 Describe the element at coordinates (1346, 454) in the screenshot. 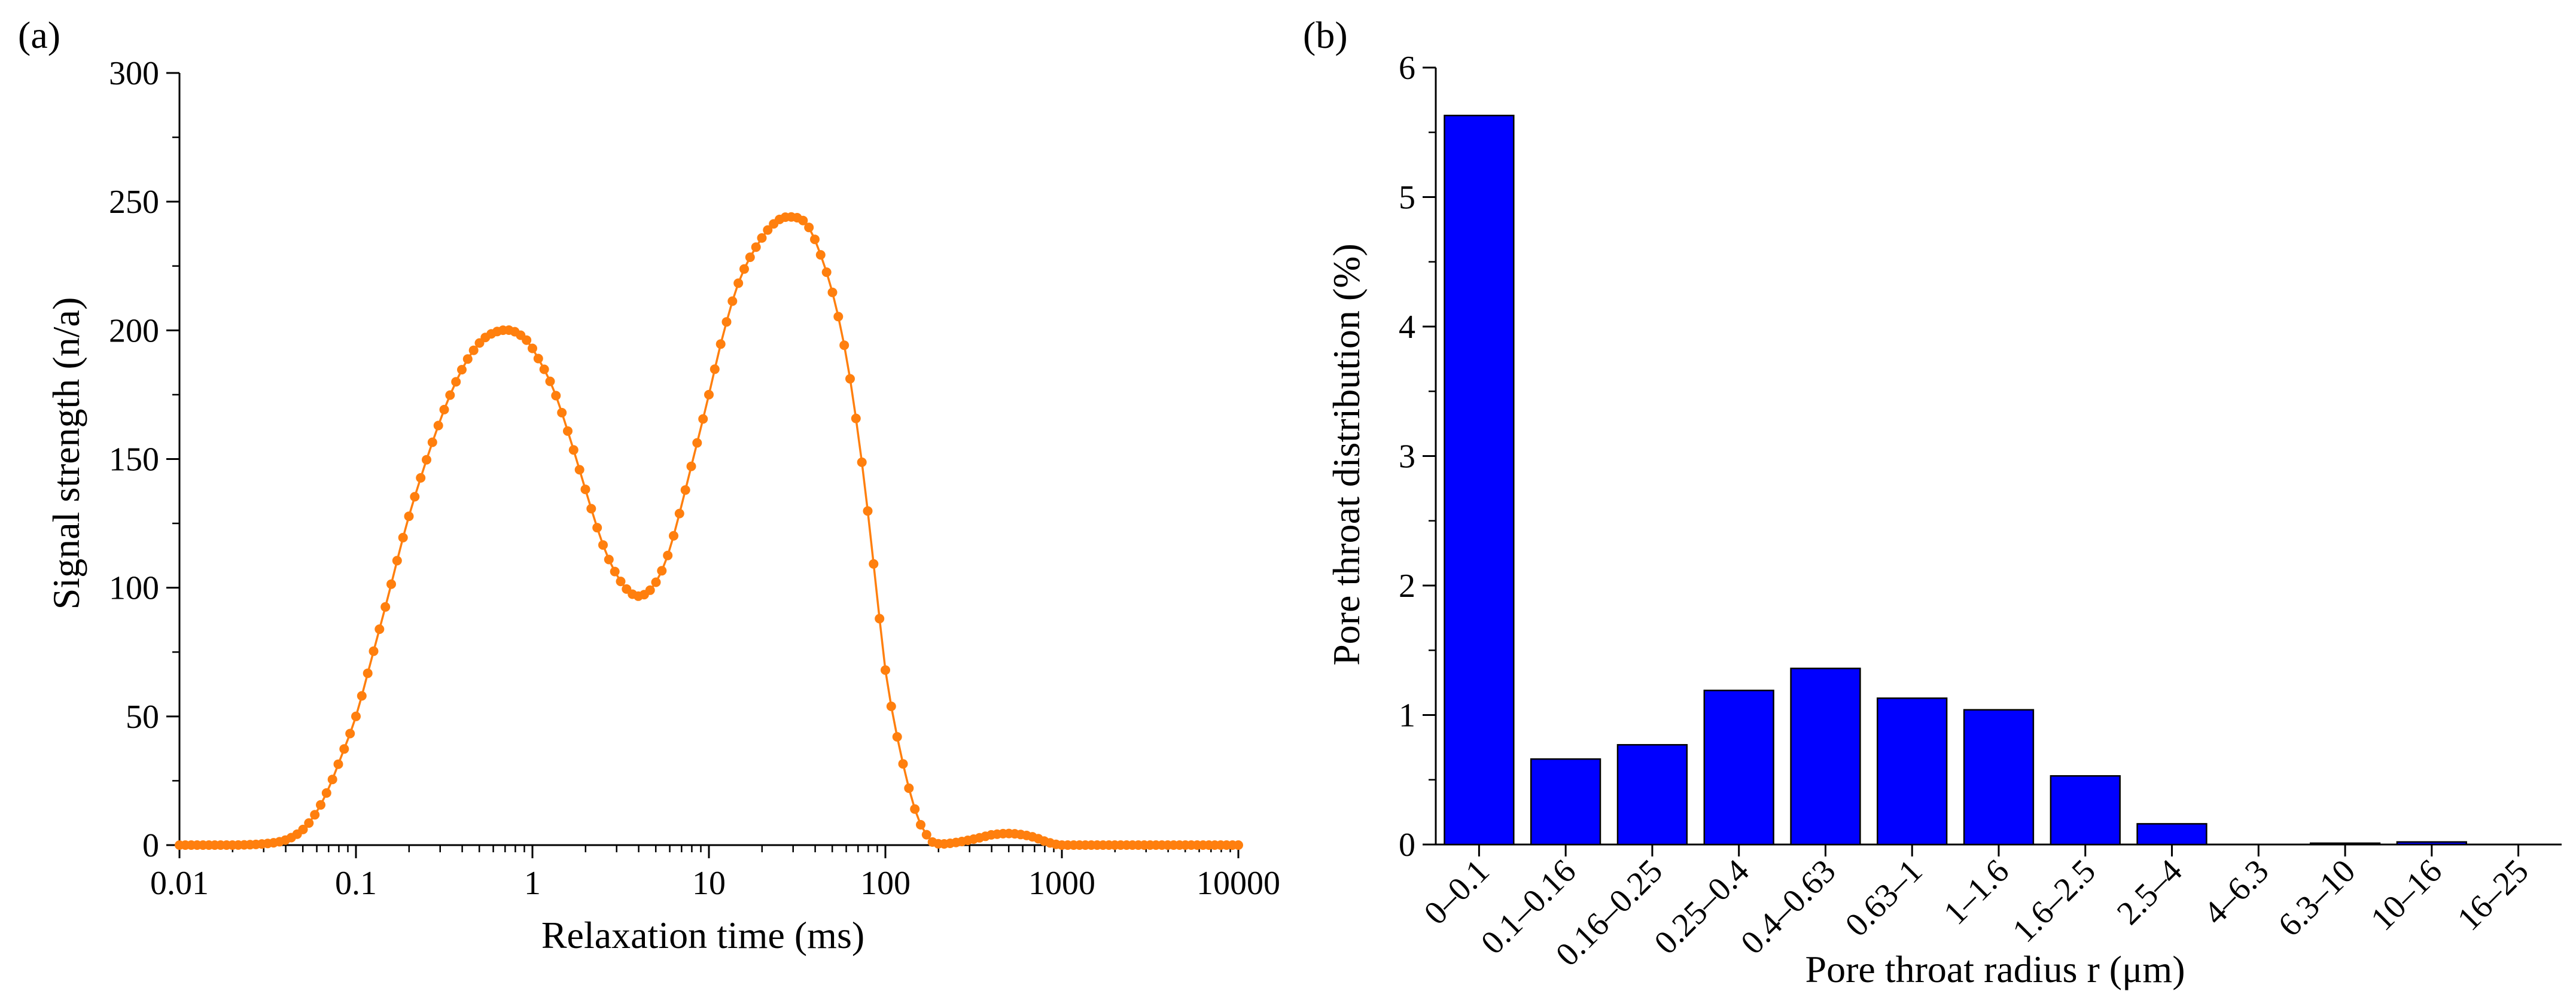

I see `panel-b-y-axis-title: Pore throat distribution (%)` at that location.